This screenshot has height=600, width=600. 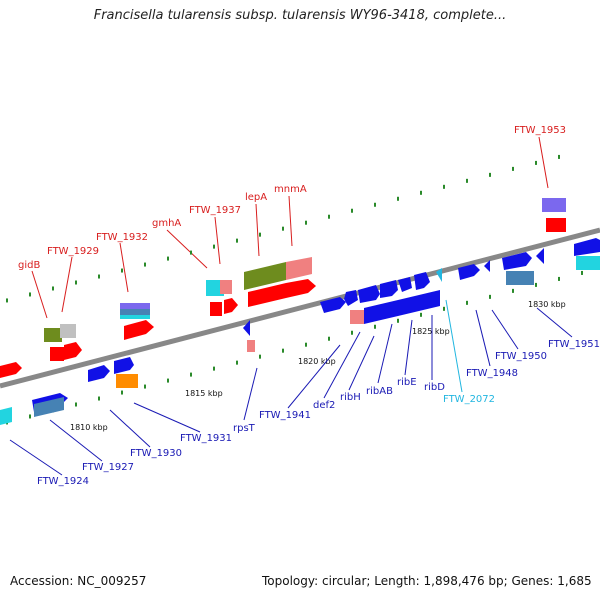 What do you see at coordinates (256, 197) in the screenshot?
I see `gene-label-lepA: lepA` at bounding box center [256, 197].